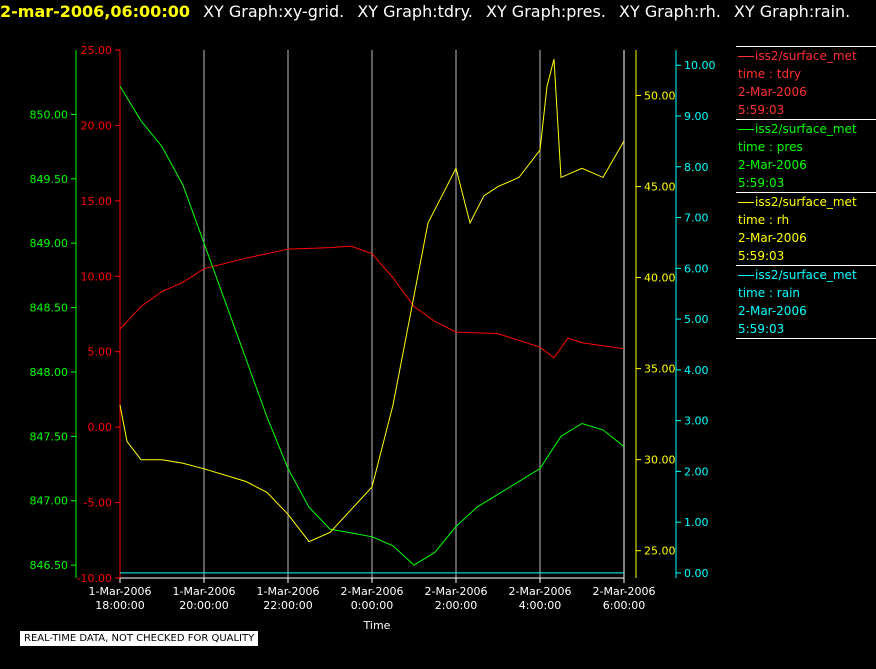  What do you see at coordinates (696, 522) in the screenshot?
I see `y-tick-label-rain: 1.00` at bounding box center [696, 522].